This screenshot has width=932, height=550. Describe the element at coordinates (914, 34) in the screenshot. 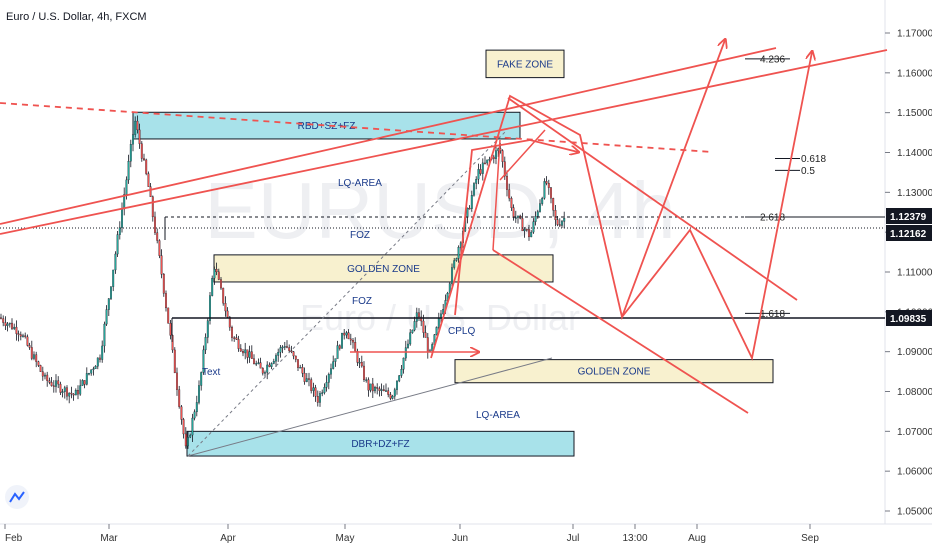

I see `y-tick-label: 1.17000` at that location.